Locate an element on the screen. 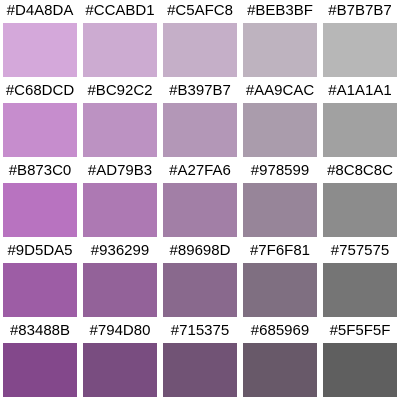 Image resolution: width=400 pixels, height=400 pixels. palette-cell: #89698D is located at coordinates (200, 280).